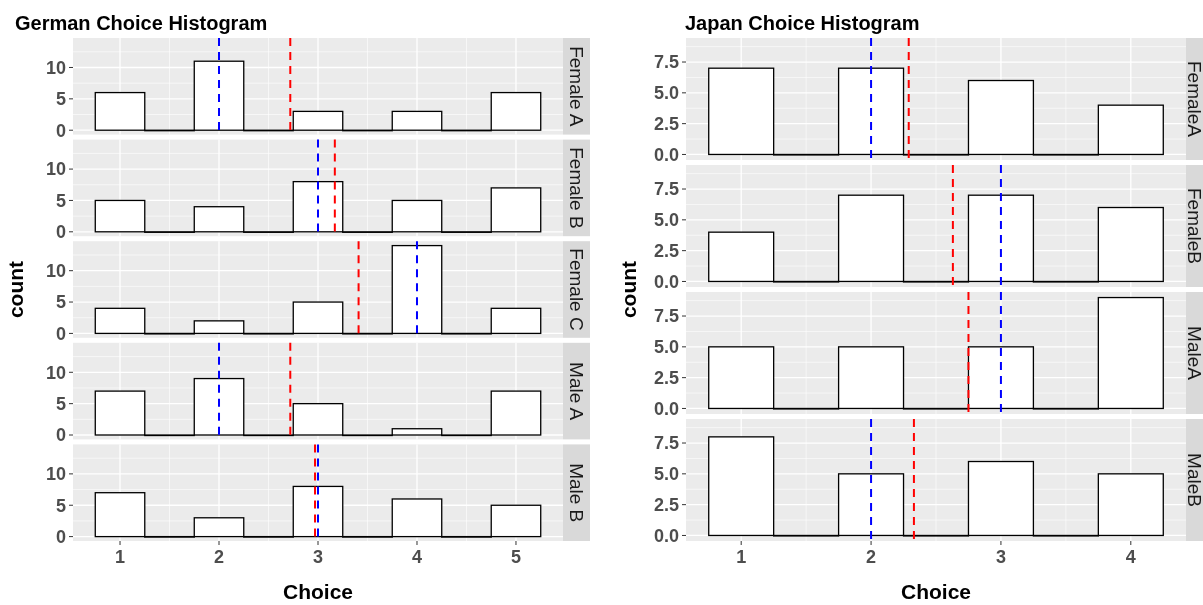 The width and height of the screenshot is (1203, 605). I want to click on text: Female C, so click(576, 289).